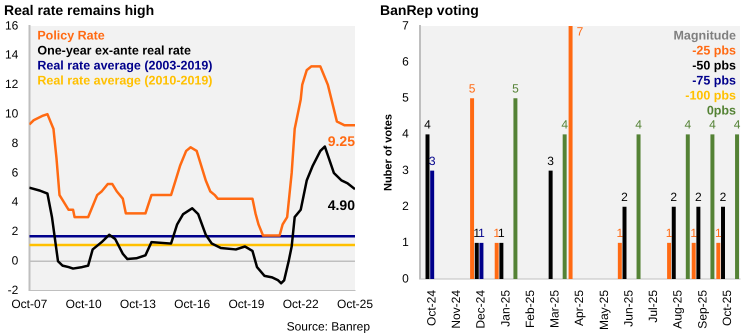 The image size is (752, 335). I want to click on y-tick-label: -2, so click(13, 289).